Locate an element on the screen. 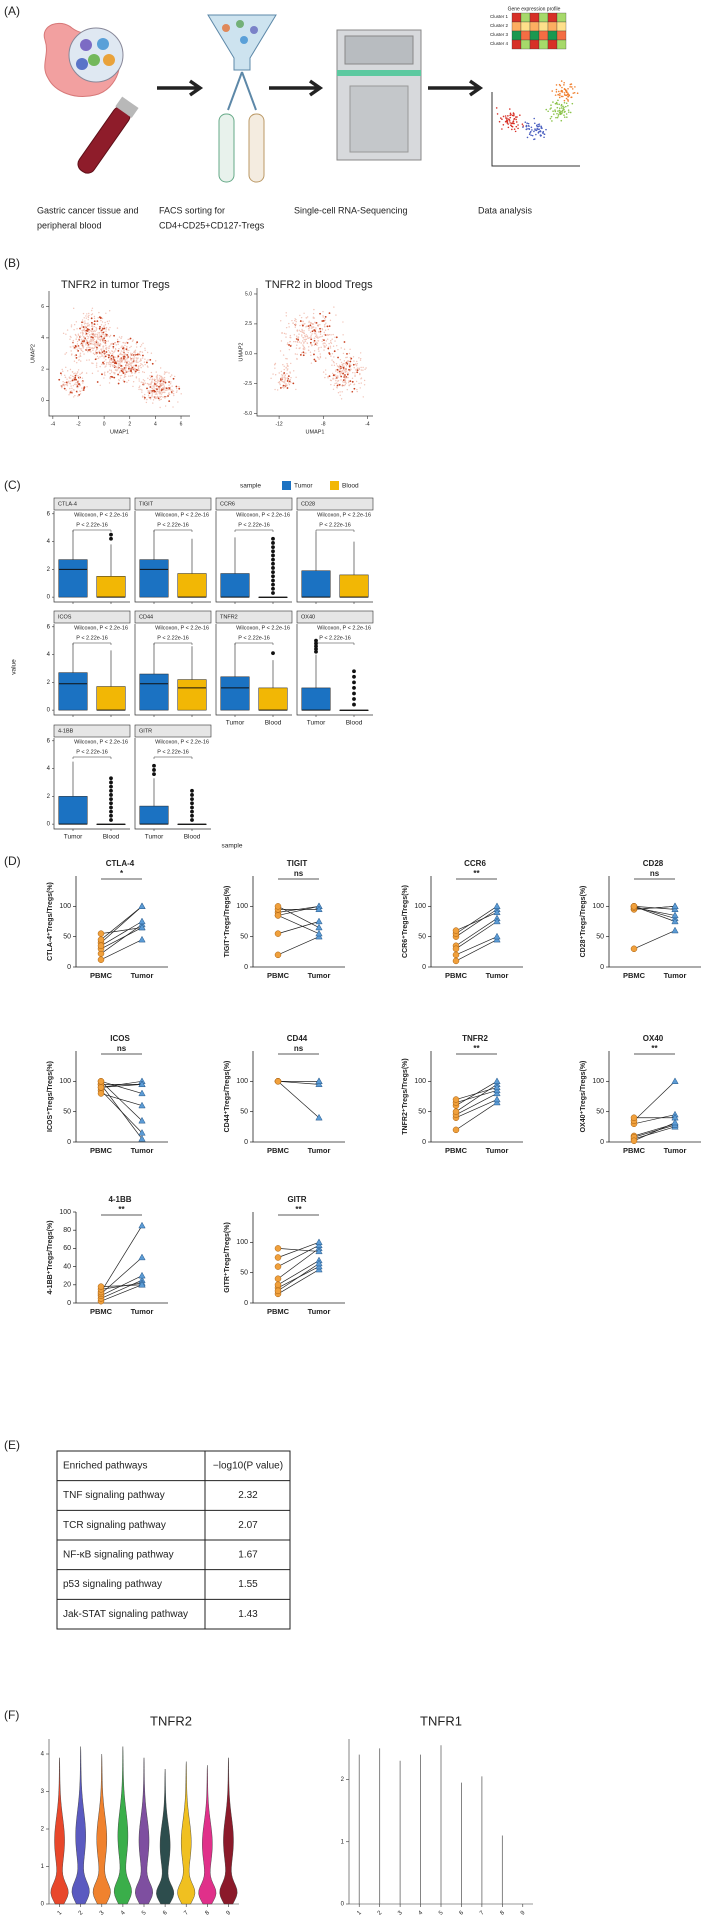 The height and width of the screenshot is (1919, 709). y-tick-label: 50 is located at coordinates (67, 937).